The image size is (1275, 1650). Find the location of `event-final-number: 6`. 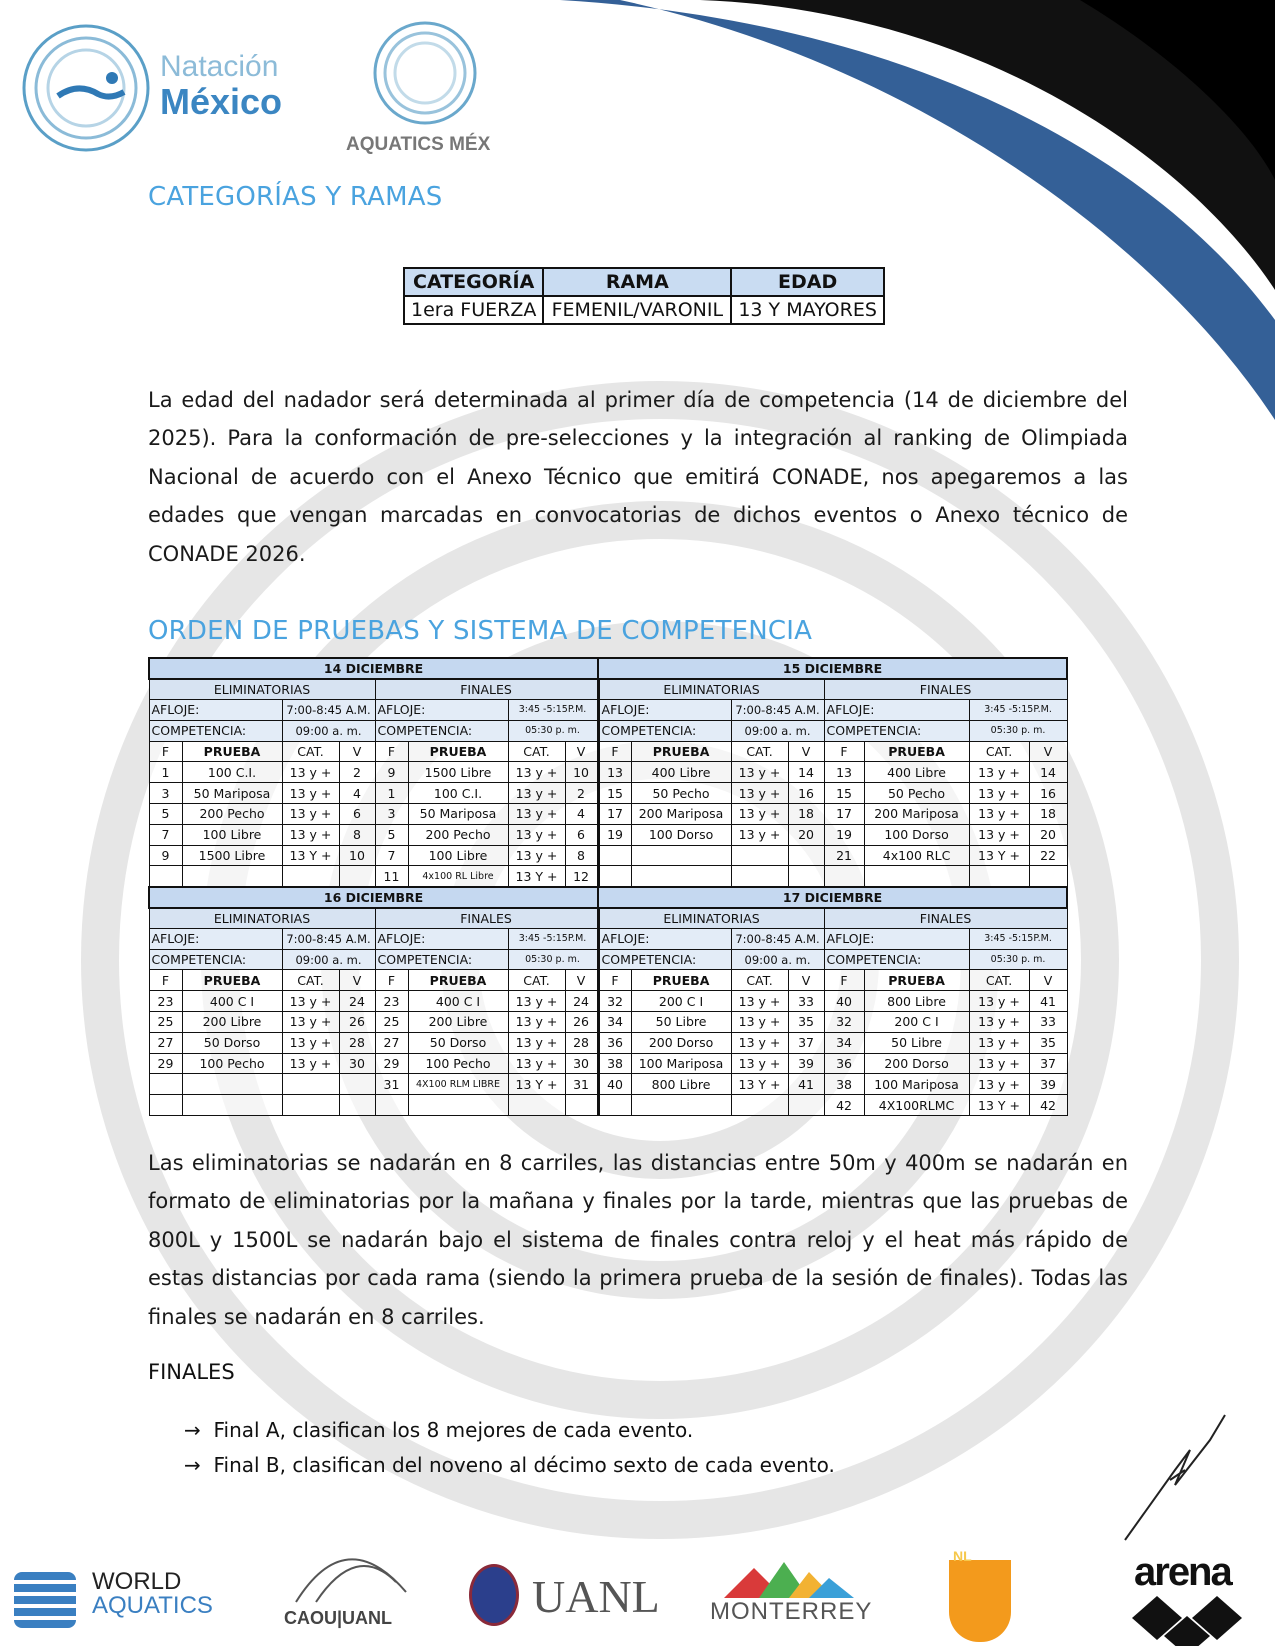

event-final-number: 6 is located at coordinates (581, 834).